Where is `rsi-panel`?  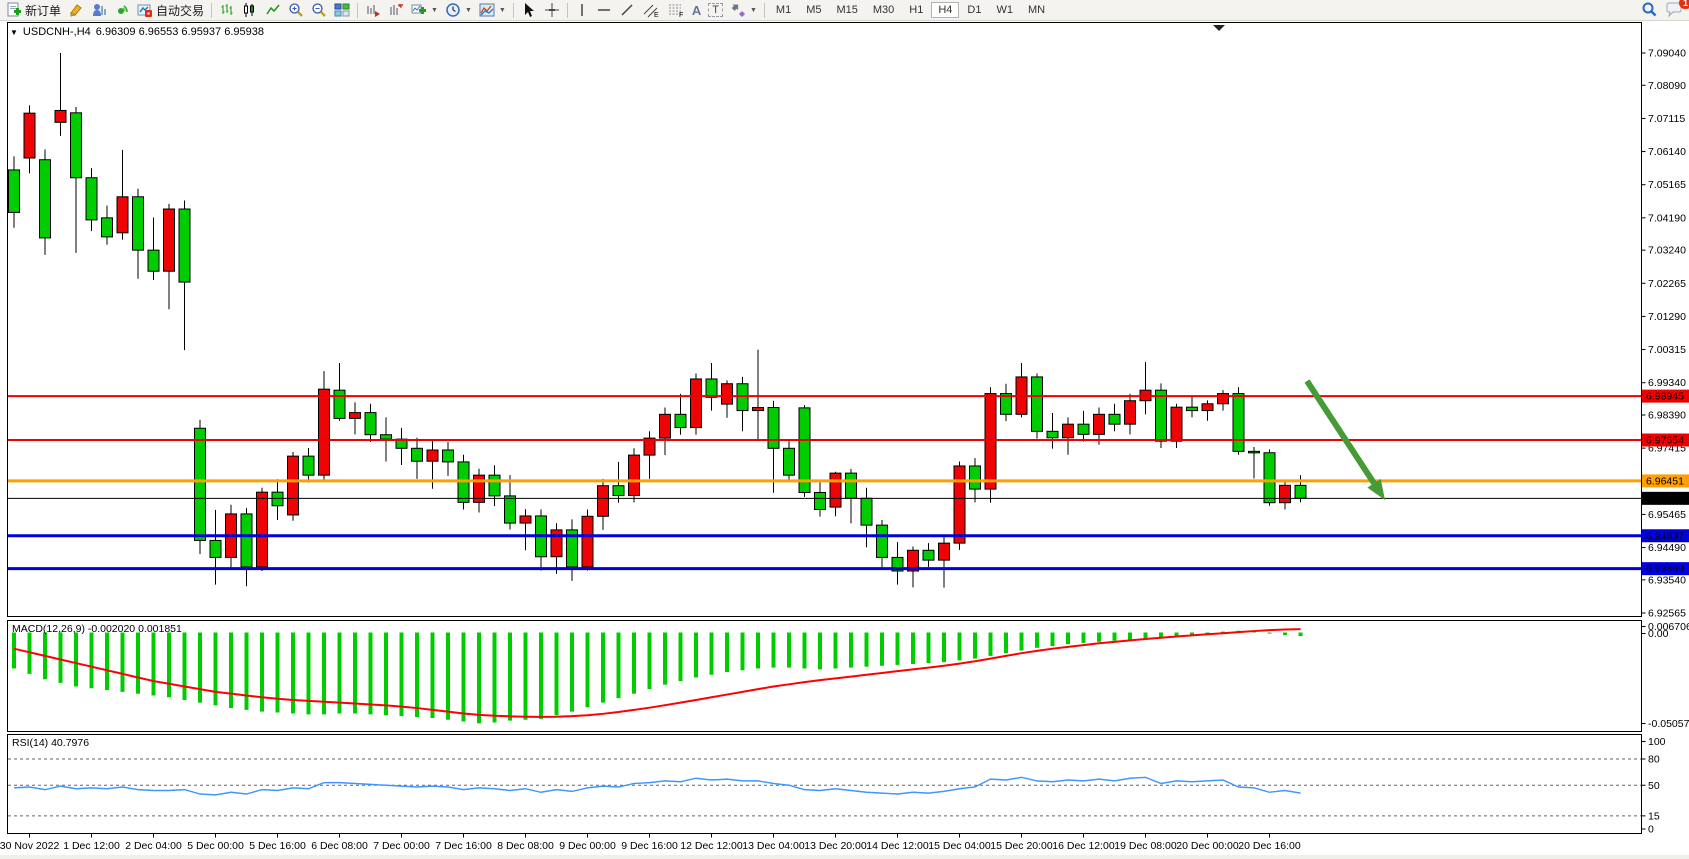 rsi-panel is located at coordinates (824, 784).